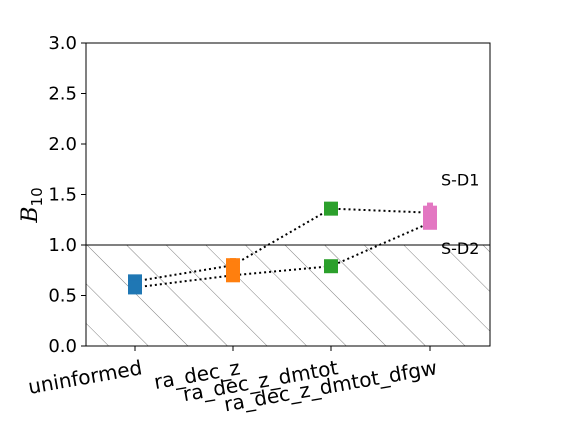  I want to click on markers, so click(282, 248).